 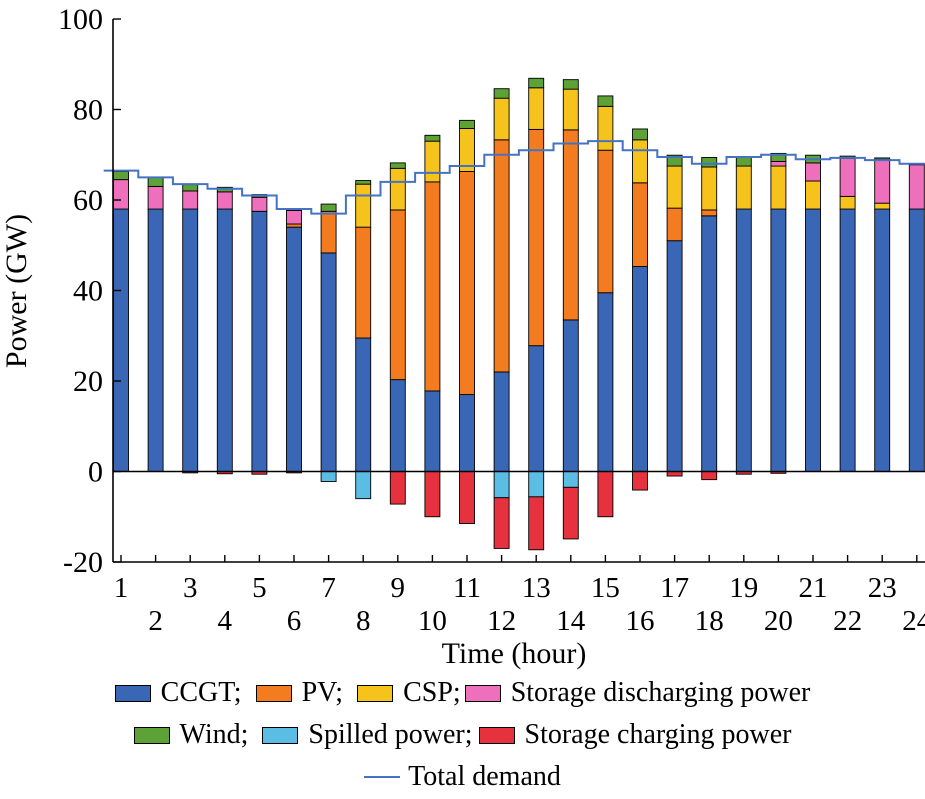 I want to click on x-tick-label-19: 19, so click(x=743, y=588).